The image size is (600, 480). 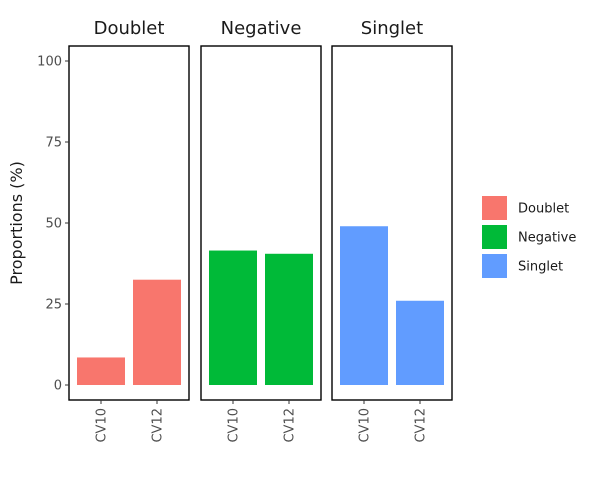 What do you see at coordinates (16, 223) in the screenshot?
I see `y-axis-title: Proportions (%)` at bounding box center [16, 223].